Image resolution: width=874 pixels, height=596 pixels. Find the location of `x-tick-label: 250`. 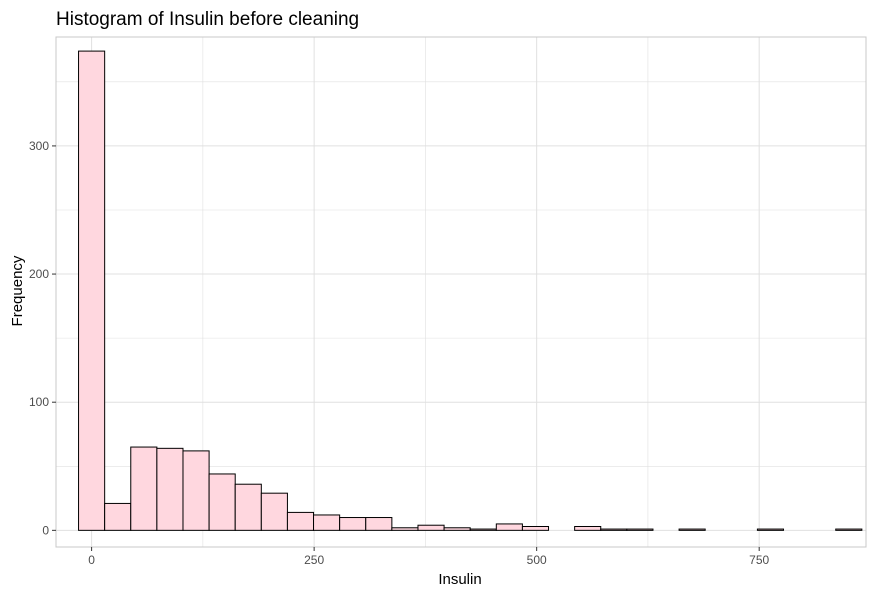

x-tick-label: 250 is located at coordinates (314, 560).